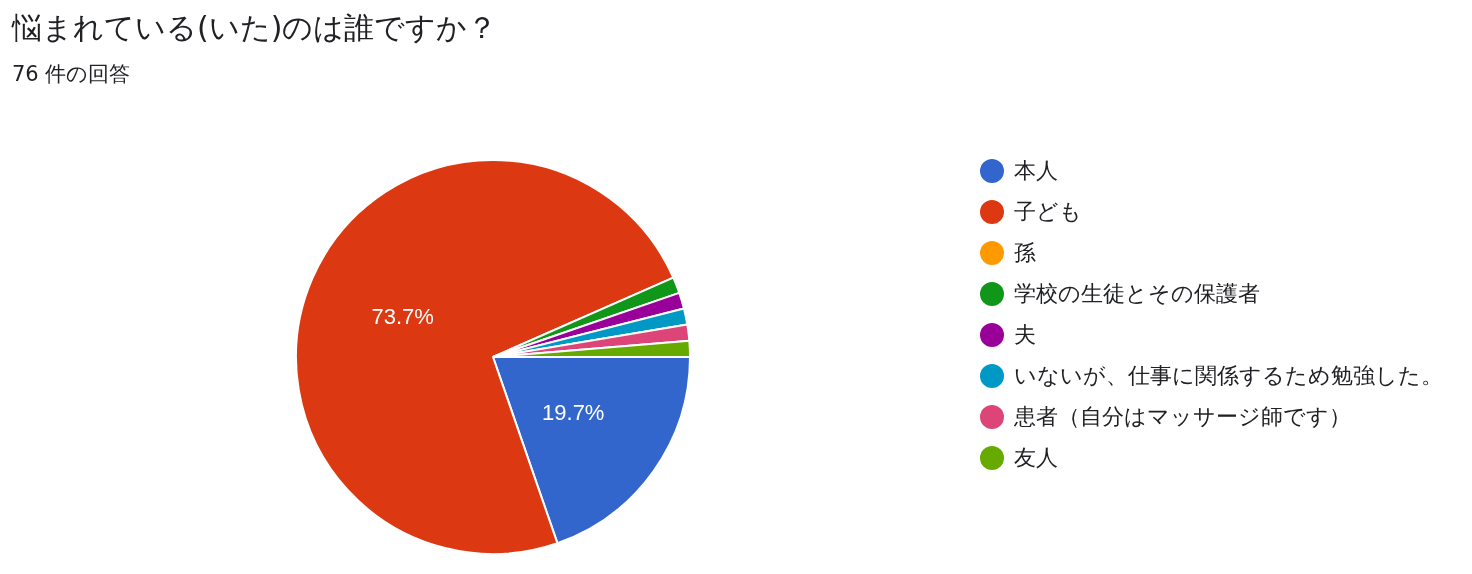 This screenshot has width=1472, height=574. I want to click on legend-label: 友人, so click(1036, 458).